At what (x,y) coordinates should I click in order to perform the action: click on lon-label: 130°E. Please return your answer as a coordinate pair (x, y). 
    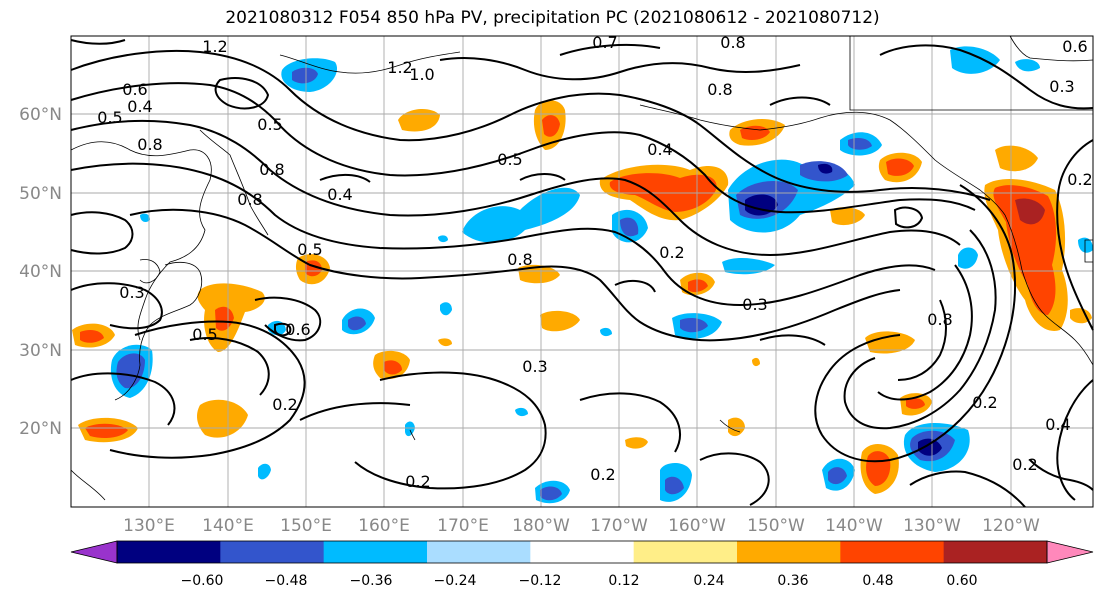
    Looking at the image, I should click on (149, 526).